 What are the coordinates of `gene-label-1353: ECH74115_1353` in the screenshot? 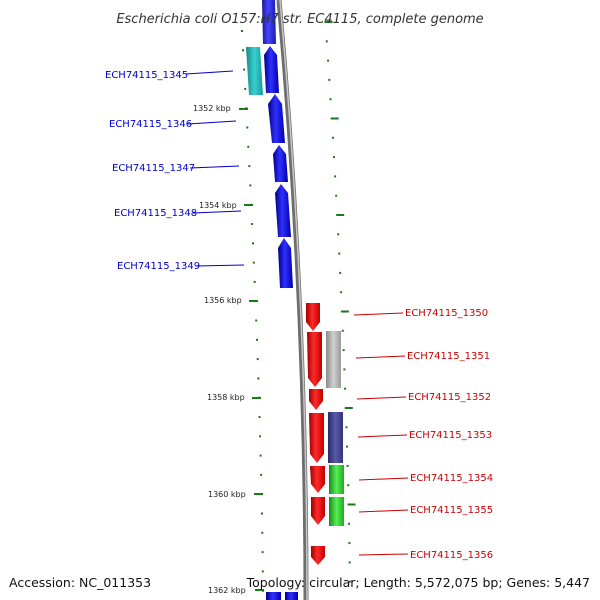 It's located at (450, 435).